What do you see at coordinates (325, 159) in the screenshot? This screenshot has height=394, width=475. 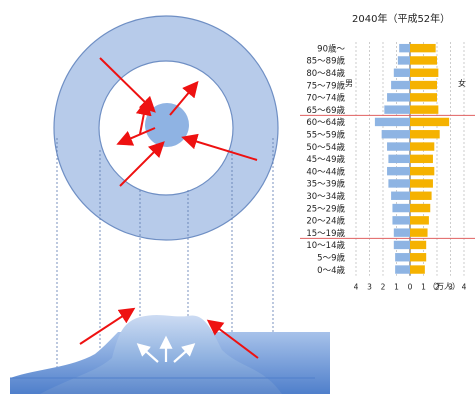 I see `age-label: 45～49歳` at bounding box center [325, 159].